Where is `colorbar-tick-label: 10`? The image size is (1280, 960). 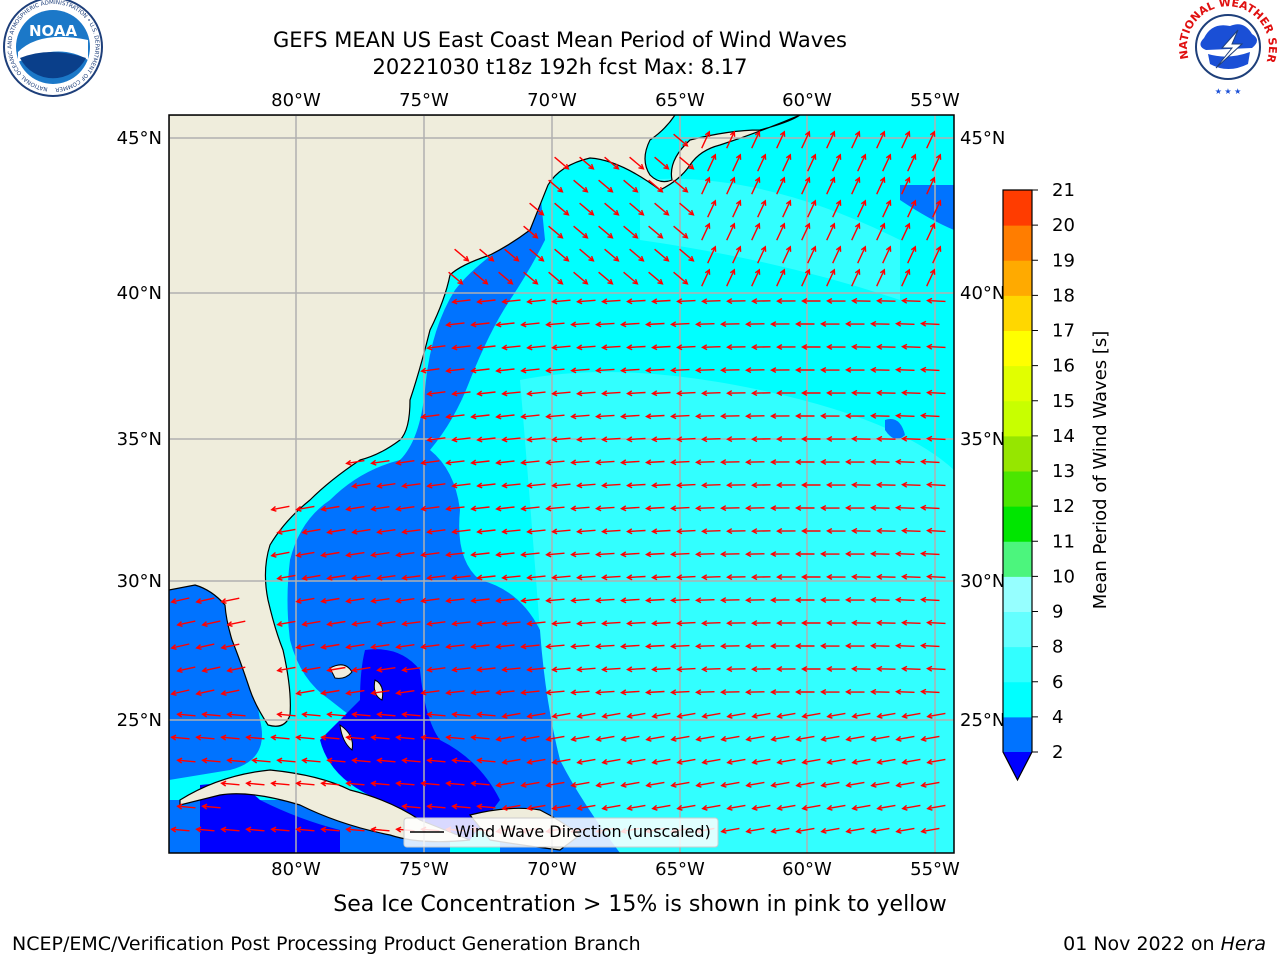 colorbar-tick-label: 10 is located at coordinates (1063, 576).